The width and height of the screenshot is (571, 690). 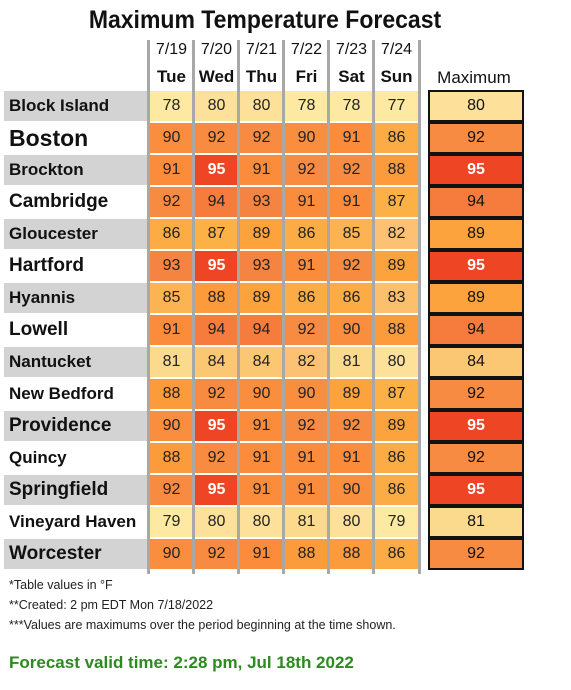 I want to click on city-label: New Bedford, so click(x=75, y=394).